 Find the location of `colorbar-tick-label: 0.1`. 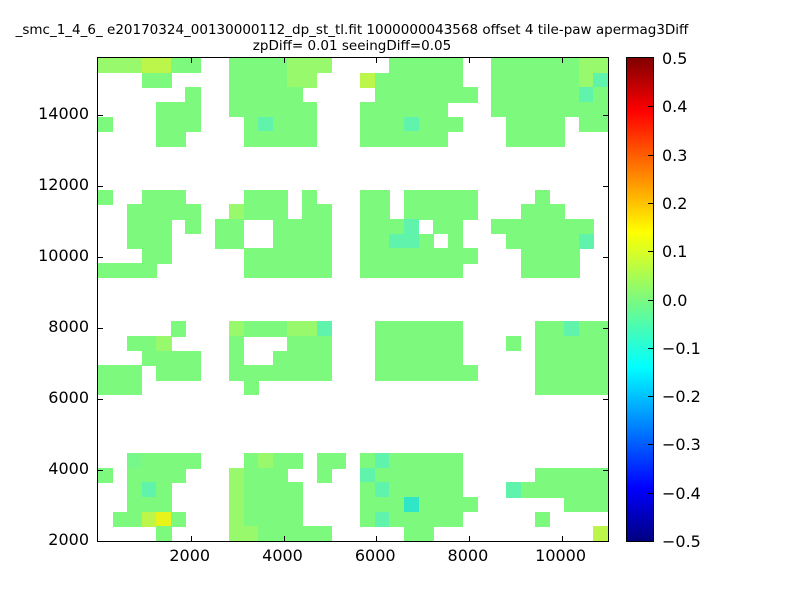

colorbar-tick-label: 0.1 is located at coordinates (675, 252).